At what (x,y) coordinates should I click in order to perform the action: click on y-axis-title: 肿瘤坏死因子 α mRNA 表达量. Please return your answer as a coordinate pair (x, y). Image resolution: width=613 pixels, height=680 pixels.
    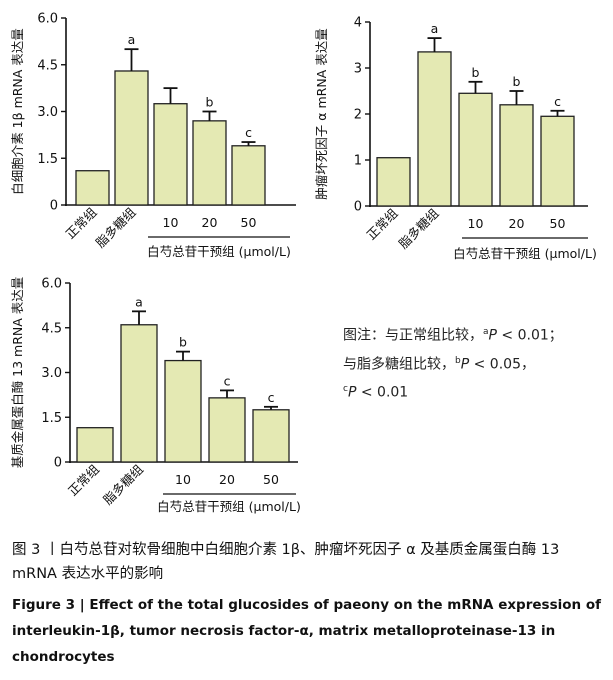
    Looking at the image, I should click on (321, 113).